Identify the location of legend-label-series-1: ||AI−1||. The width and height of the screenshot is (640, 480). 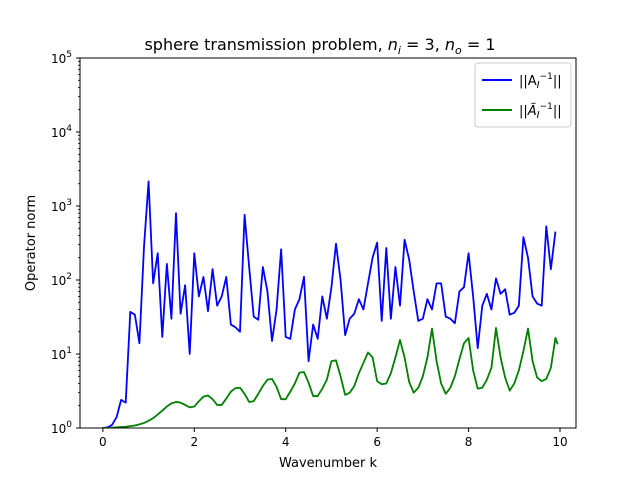
(540, 81).